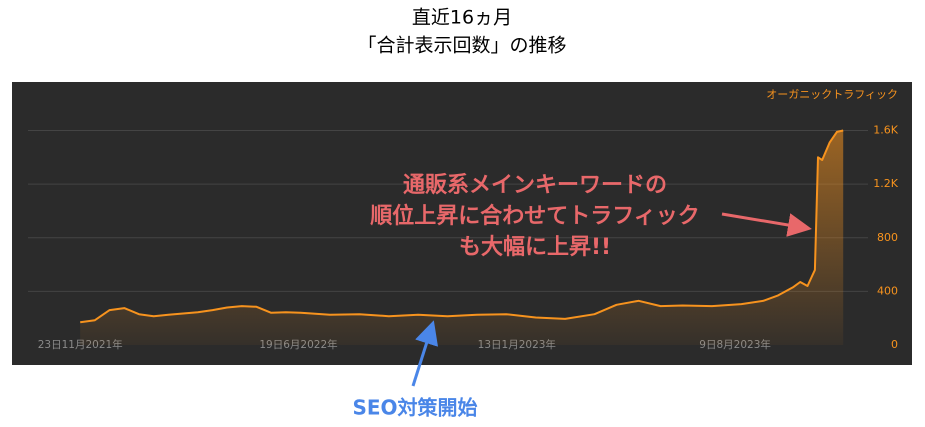  I want to click on y-tick-label: 400, so click(887, 290).